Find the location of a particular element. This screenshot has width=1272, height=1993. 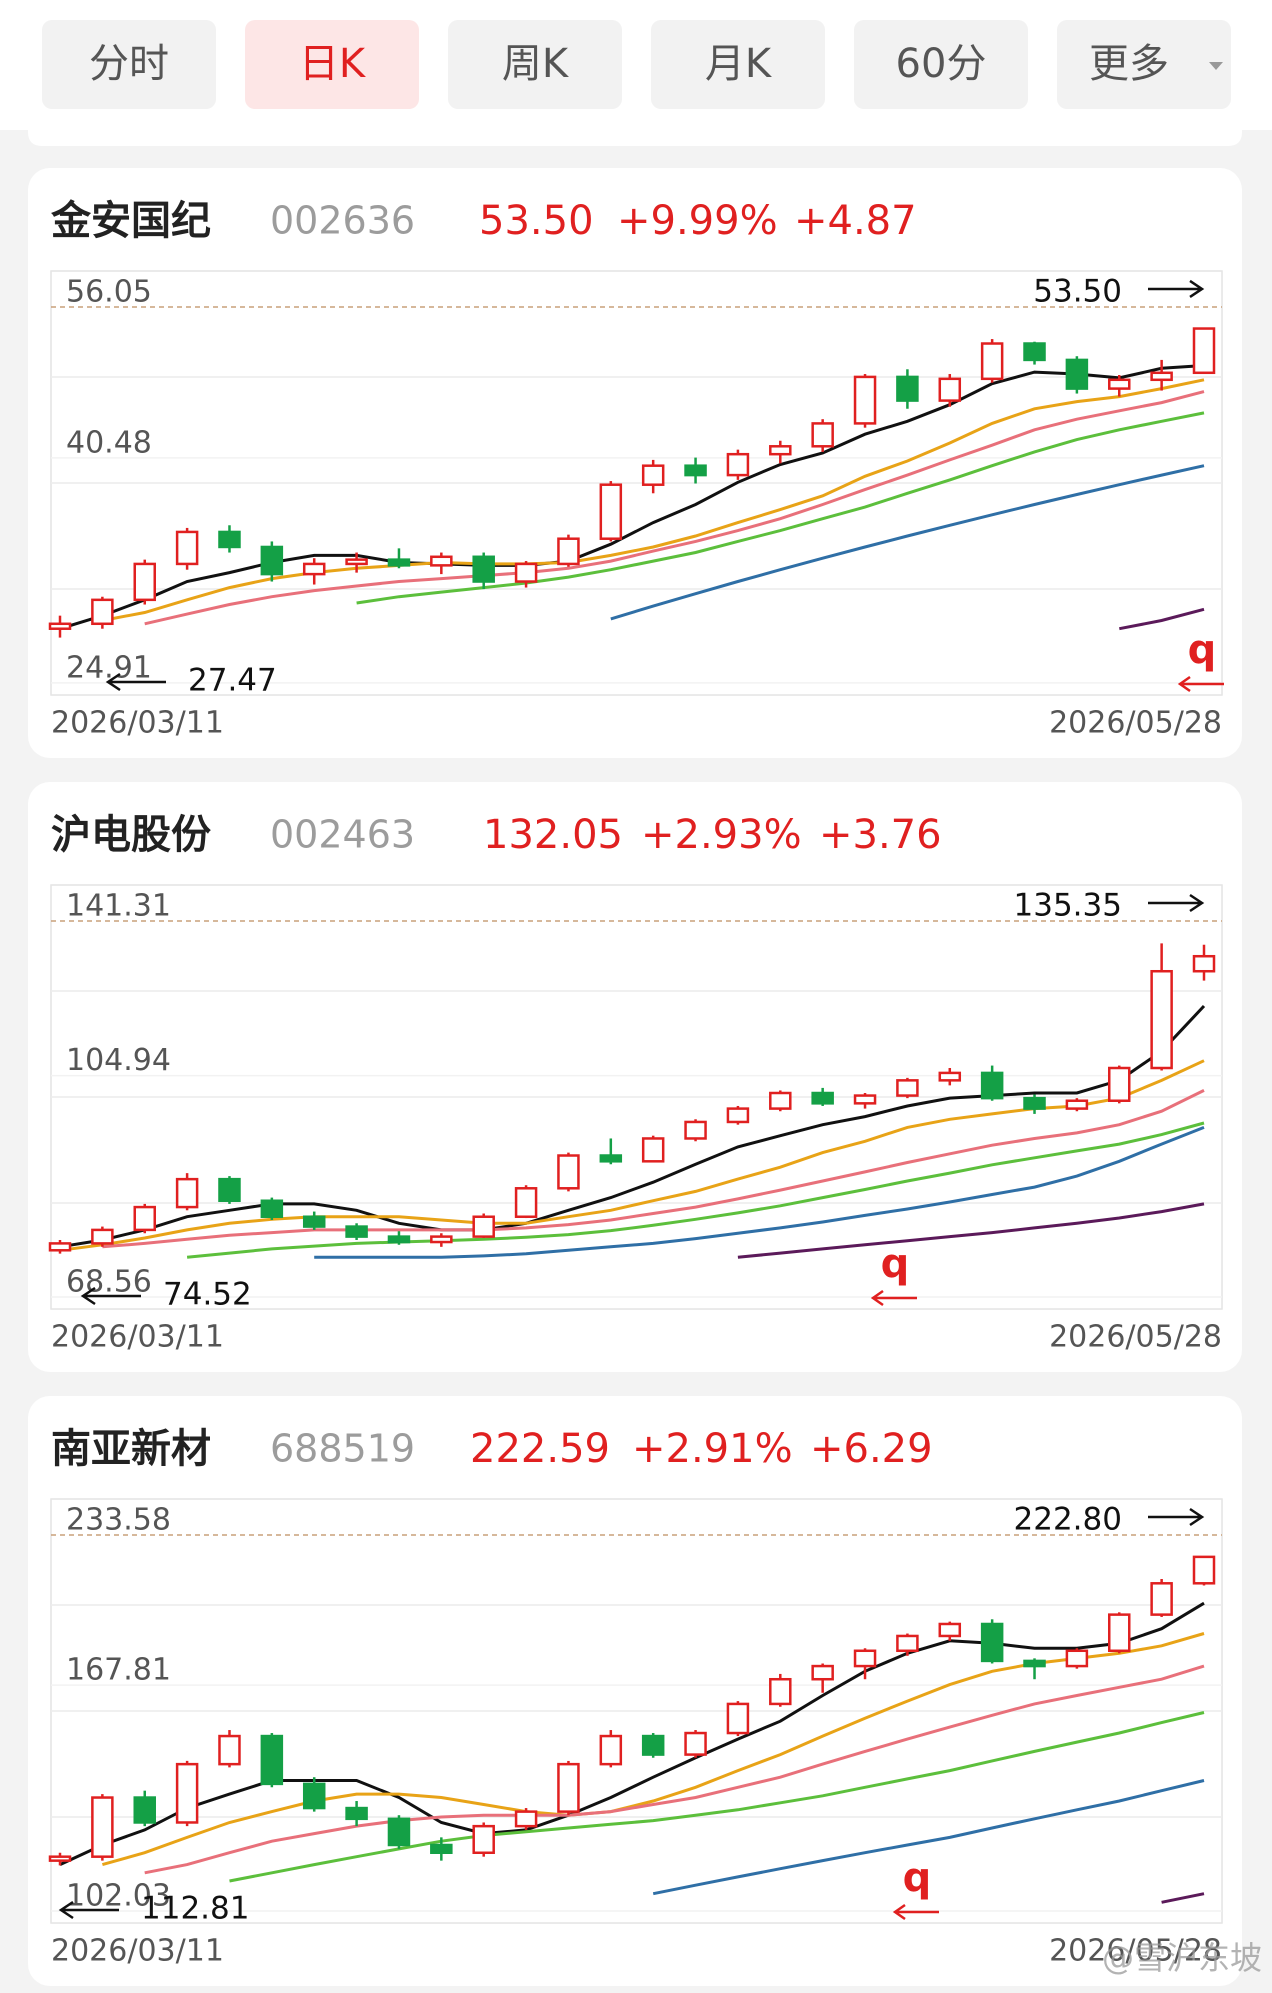

change: +3.76 is located at coordinates (880, 835).